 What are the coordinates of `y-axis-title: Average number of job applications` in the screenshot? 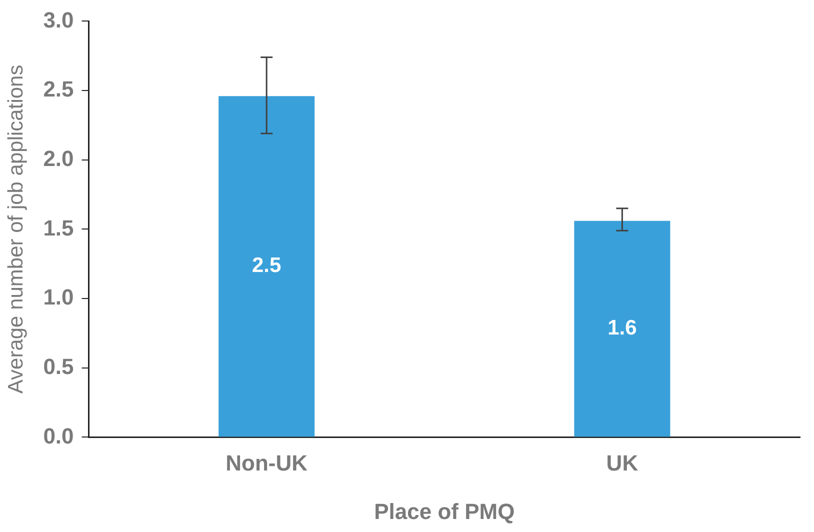 It's located at (16, 229).